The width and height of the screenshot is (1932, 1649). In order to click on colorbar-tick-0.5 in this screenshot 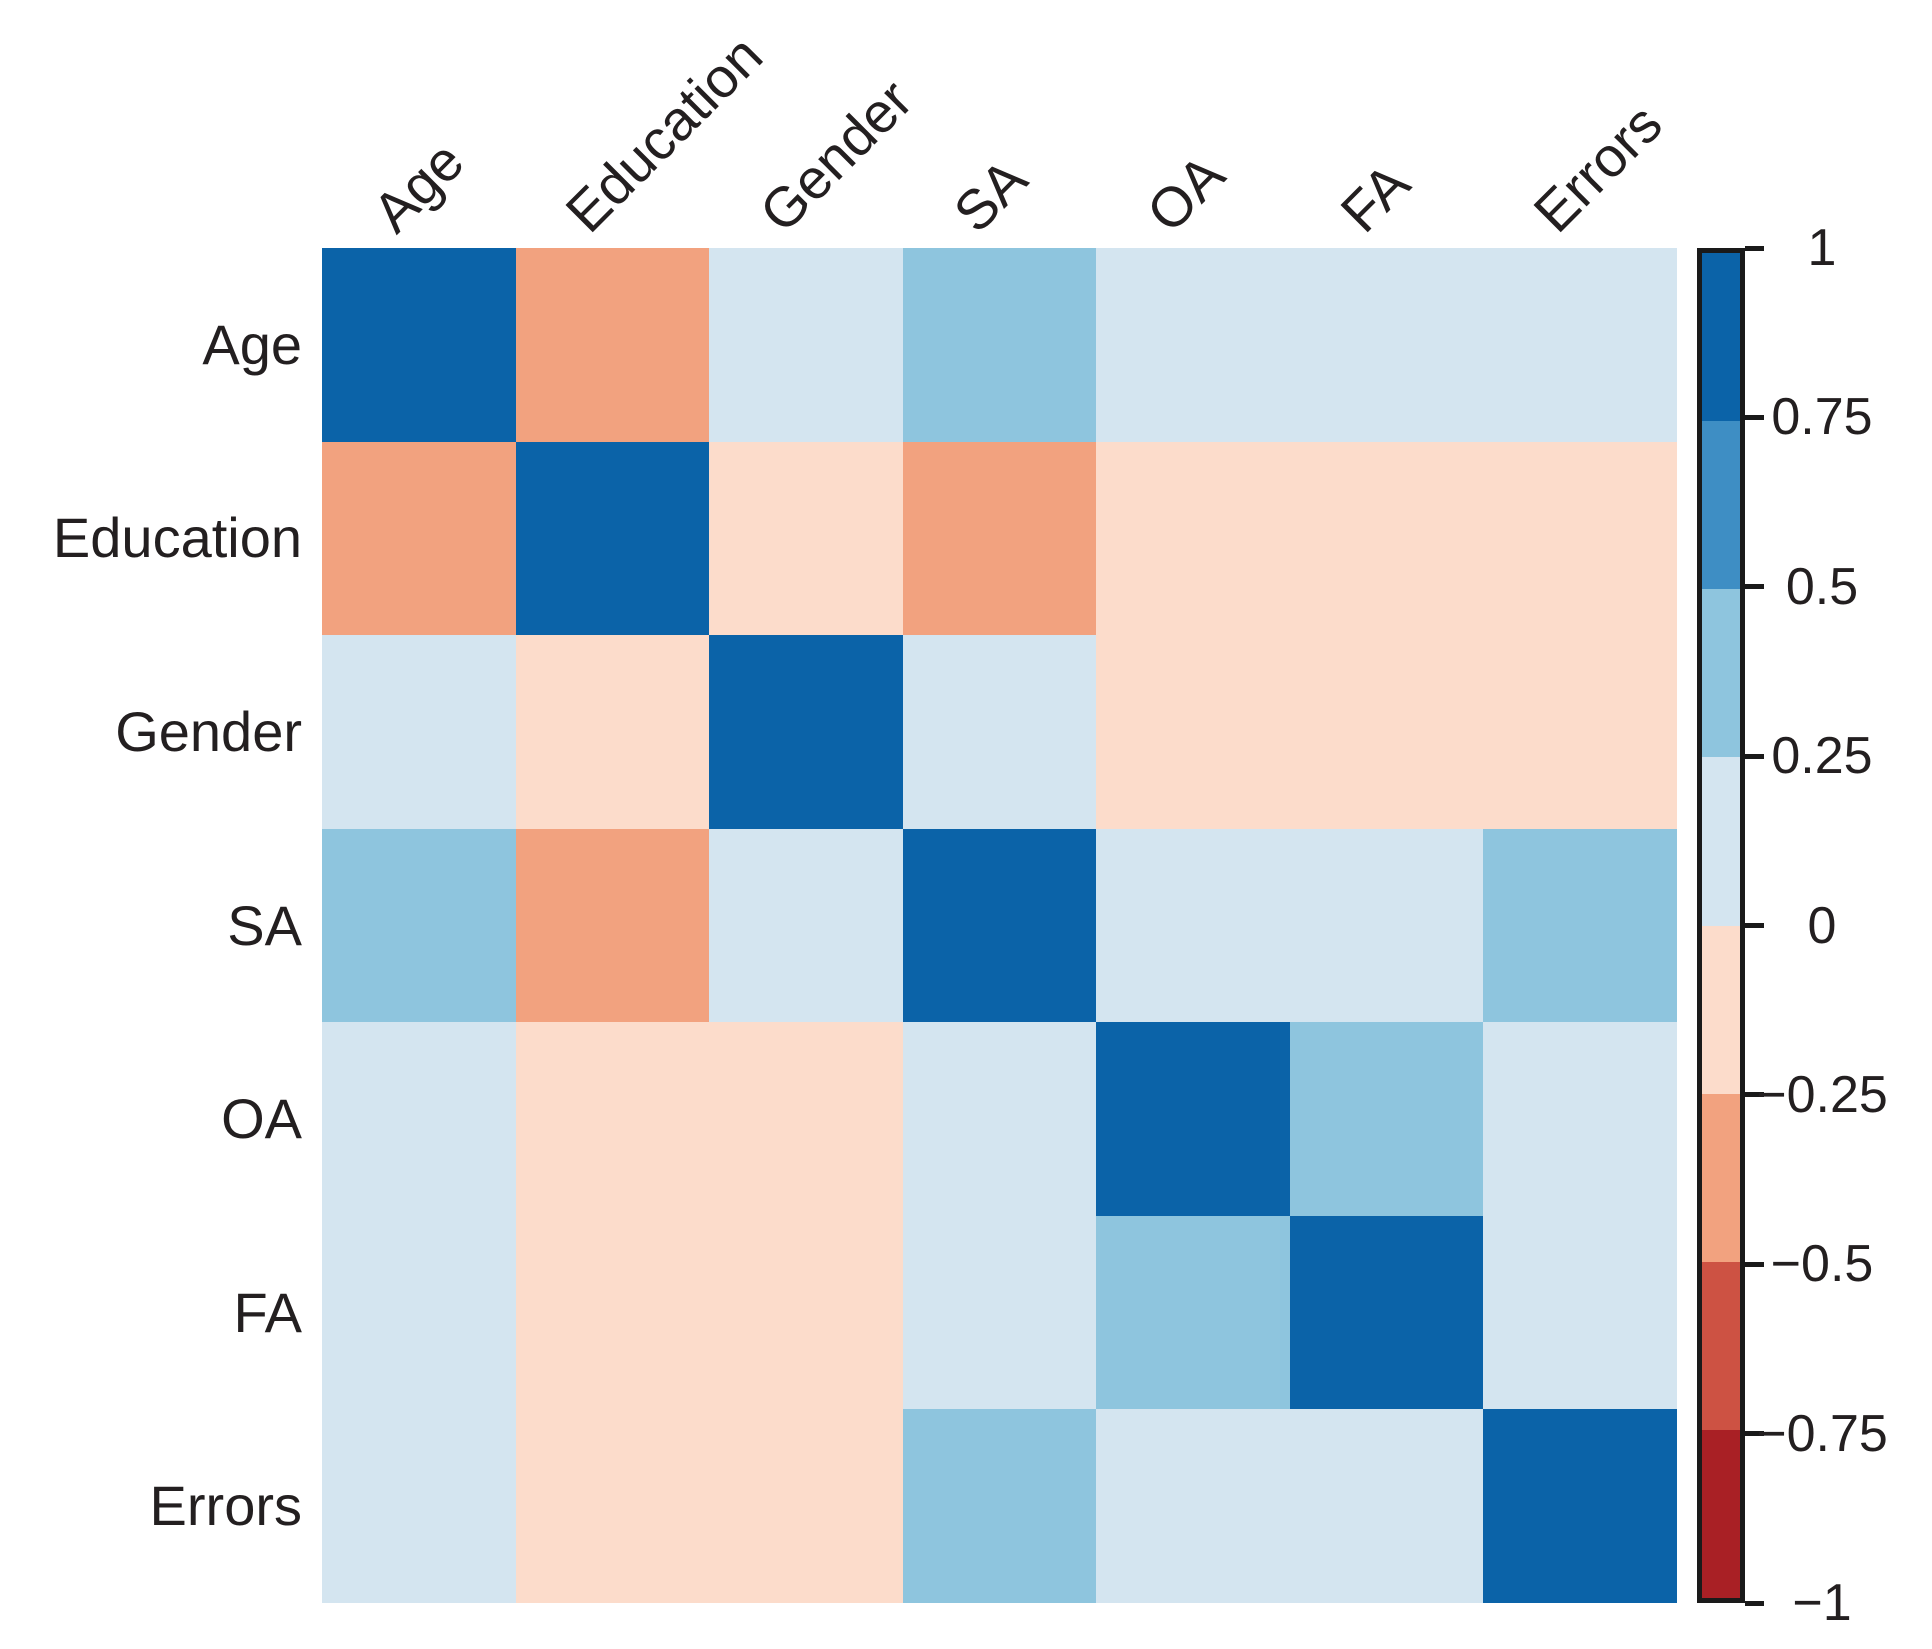, I will do `click(1754, 587)`.